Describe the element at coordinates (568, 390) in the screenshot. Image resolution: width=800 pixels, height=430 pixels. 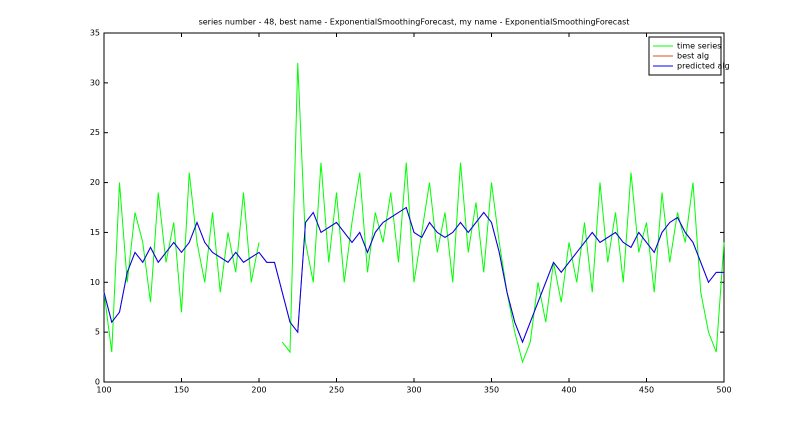
I see `x-tick-label: 400` at that location.